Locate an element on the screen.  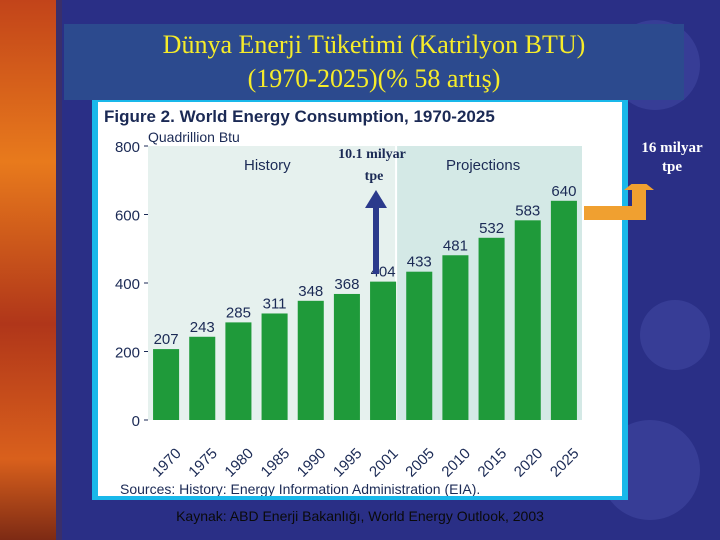
y-tick-label: 0 is located at coordinates (136, 421).